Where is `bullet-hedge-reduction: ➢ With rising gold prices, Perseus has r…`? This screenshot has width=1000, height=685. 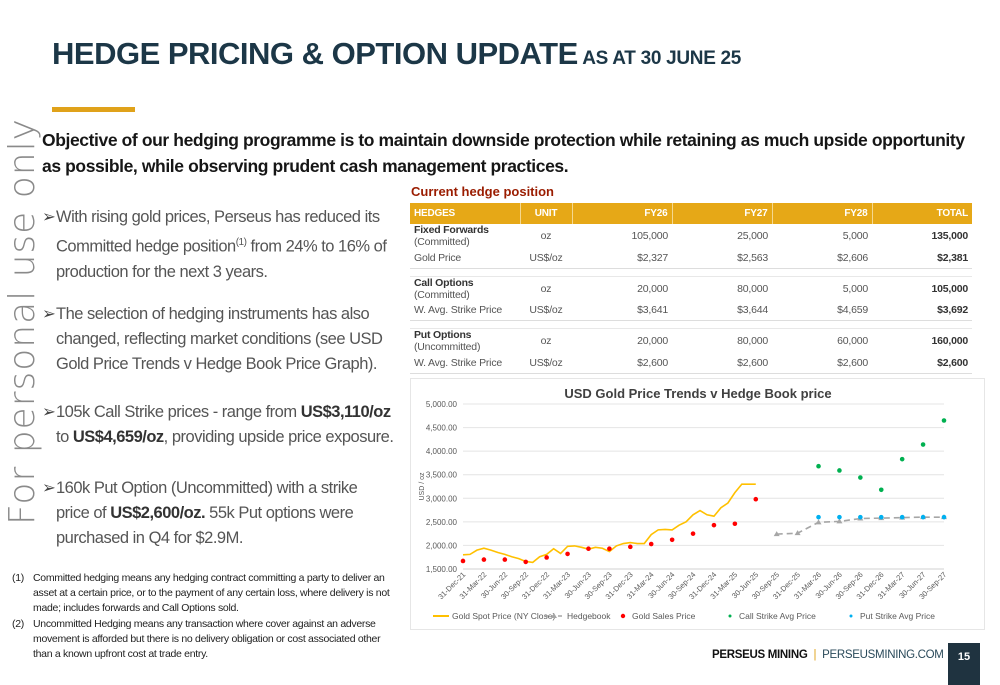
bullet-hedge-reduction: ➢ With rising gold prices, Perseus has r… is located at coordinates (218, 245).